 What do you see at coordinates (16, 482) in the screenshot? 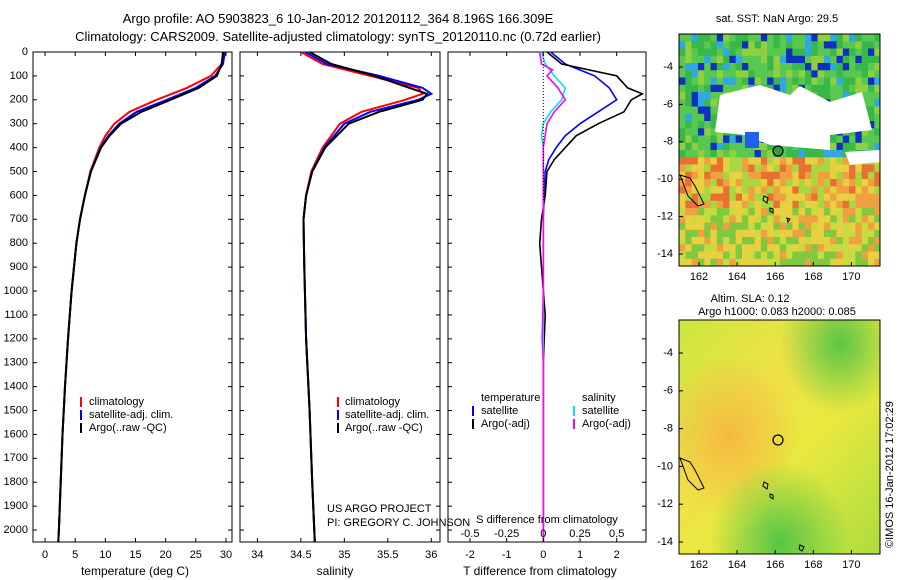
I see `depth-tick-label: 1800` at bounding box center [16, 482].